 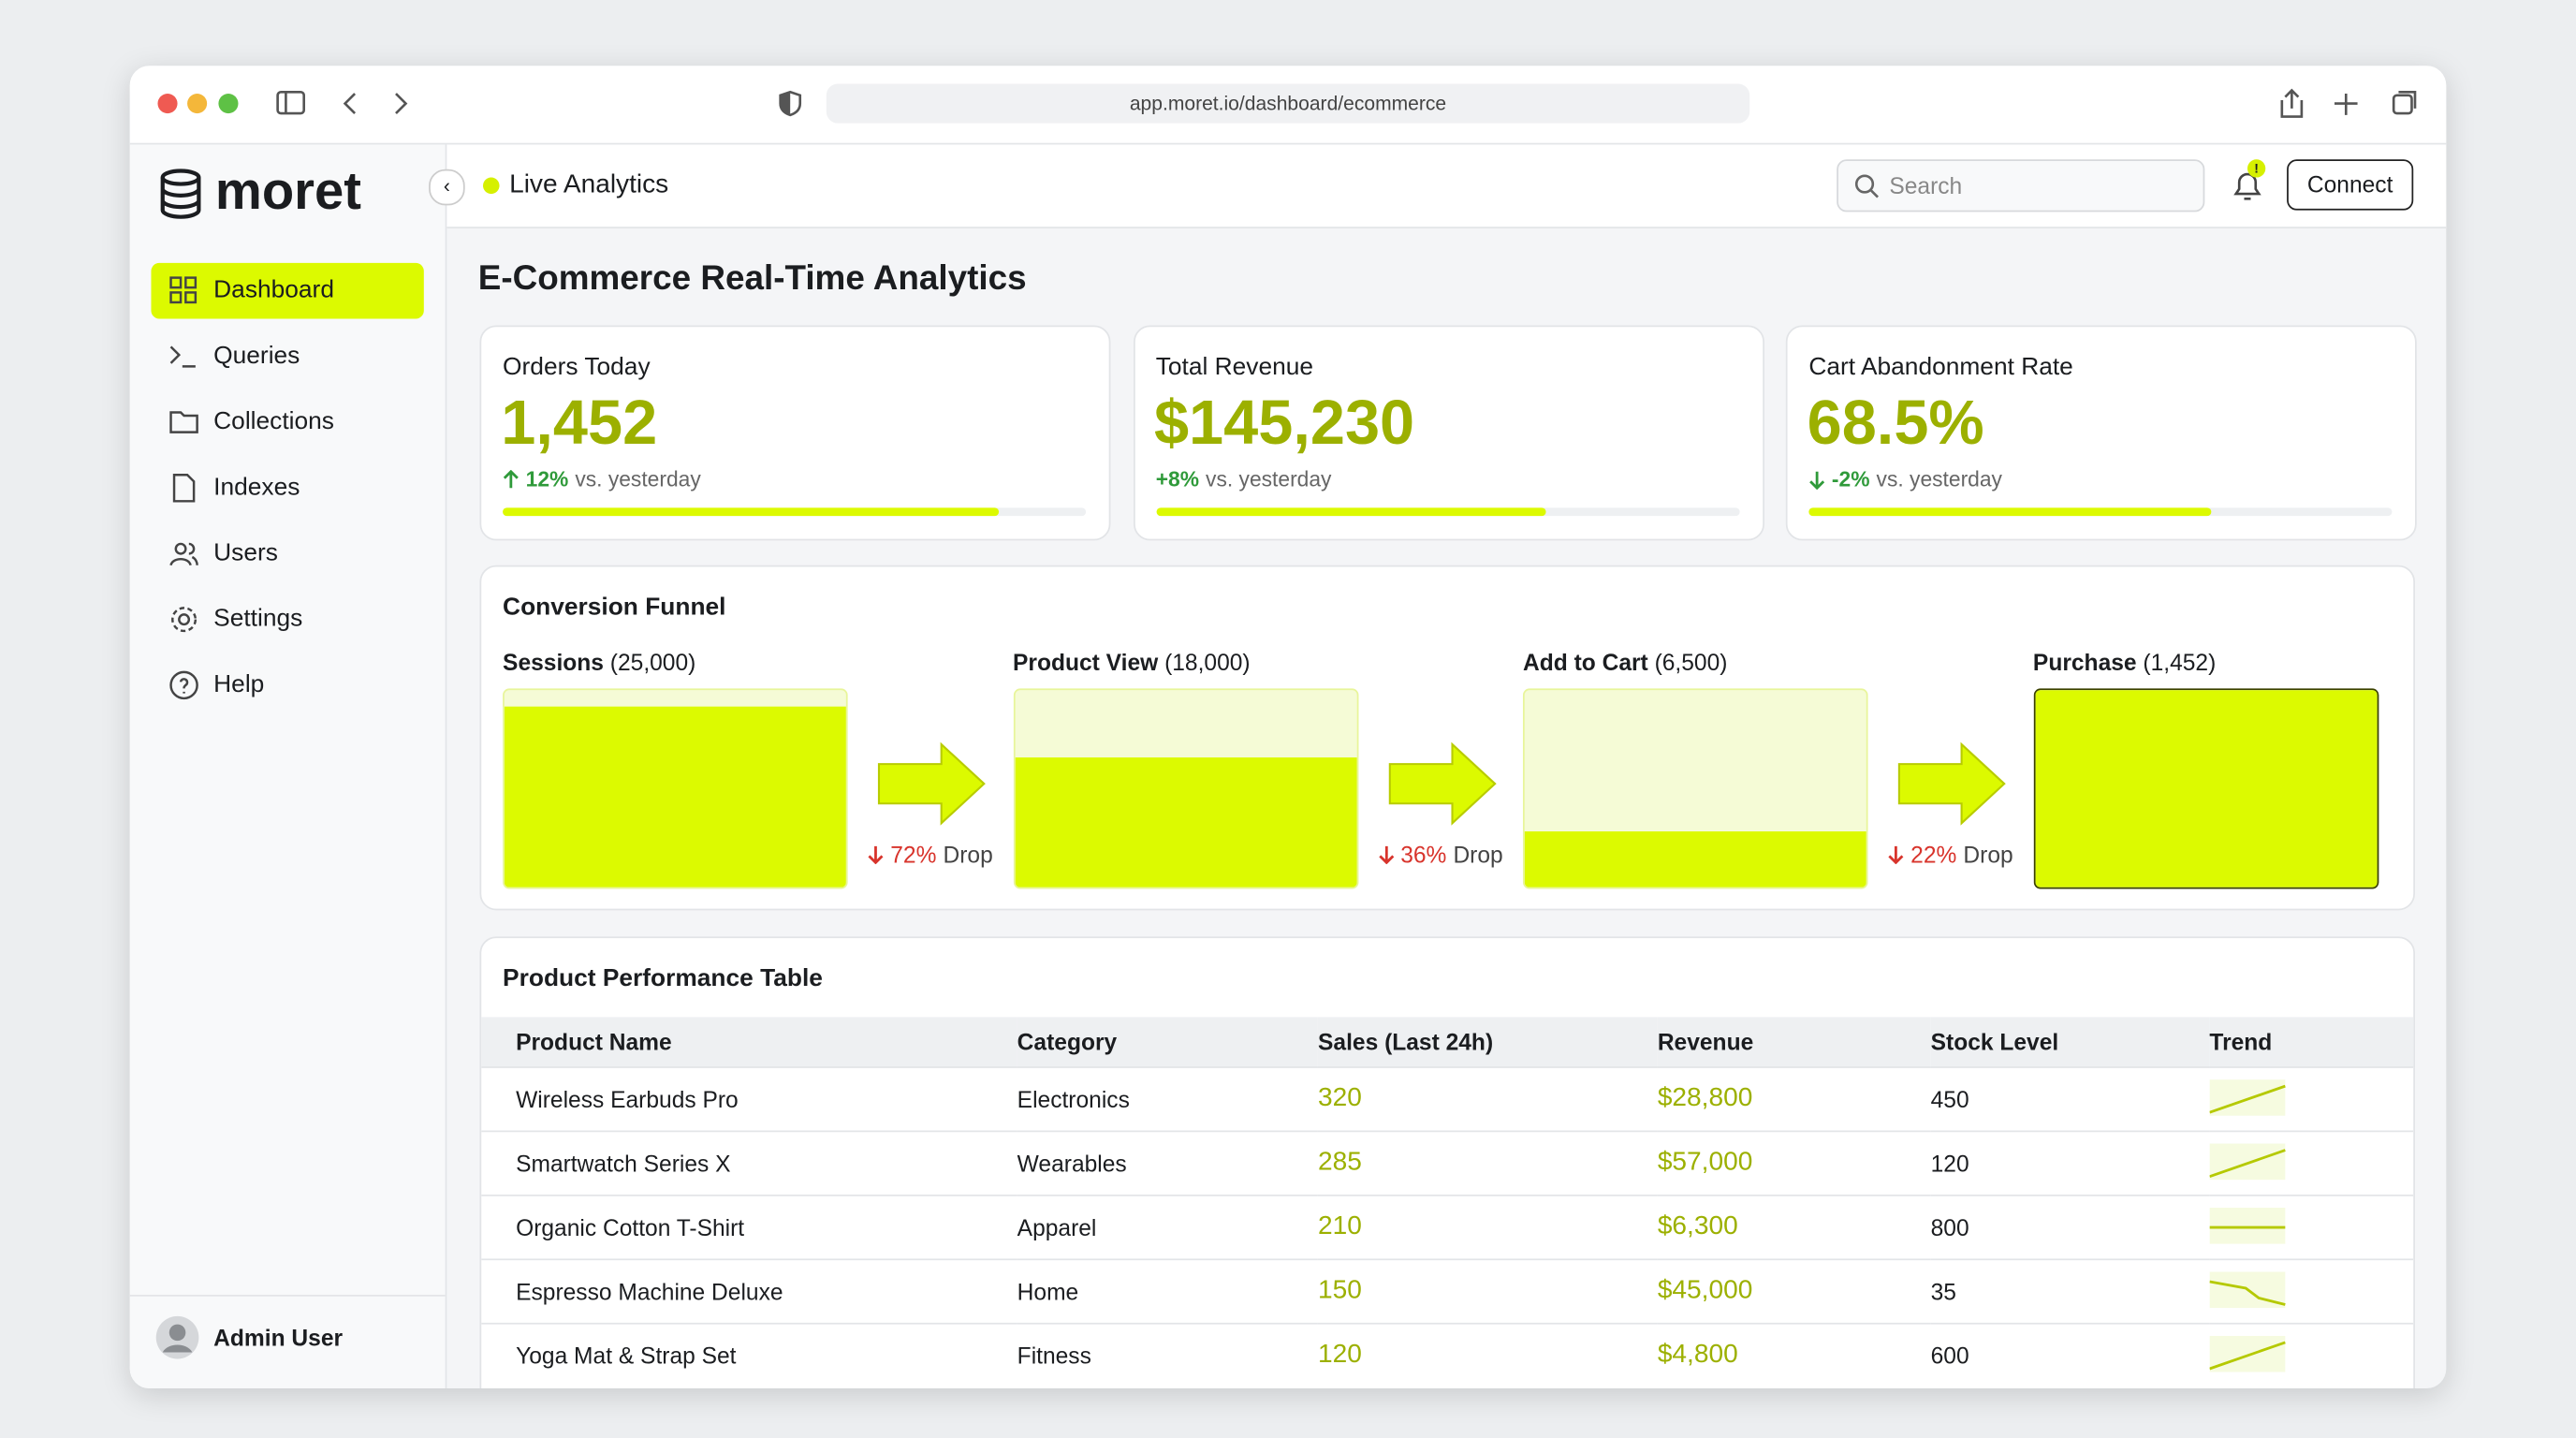 I want to click on cell: Yoga Mat & Strap Set, so click(x=749, y=1355).